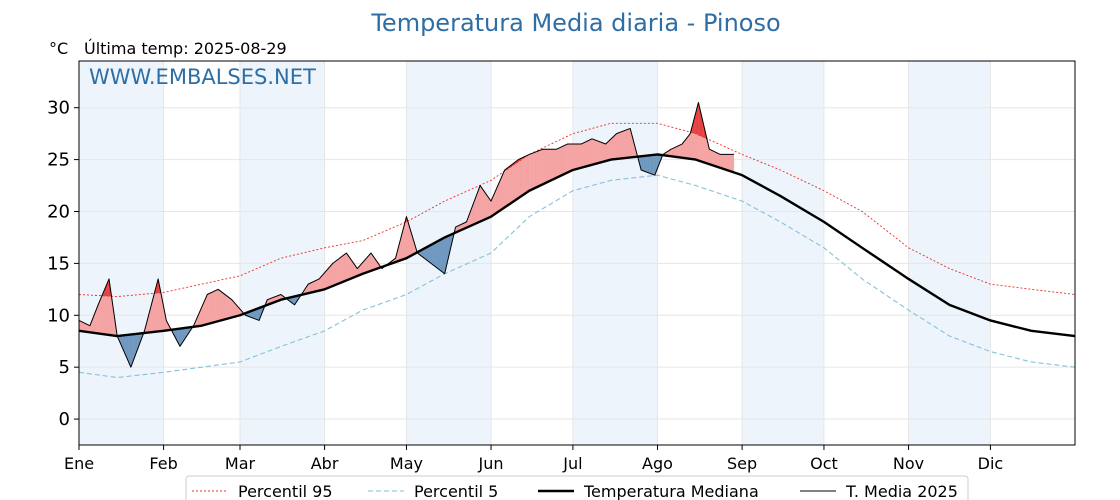  I want to click on x-tick-label: Abr, so click(325, 463).